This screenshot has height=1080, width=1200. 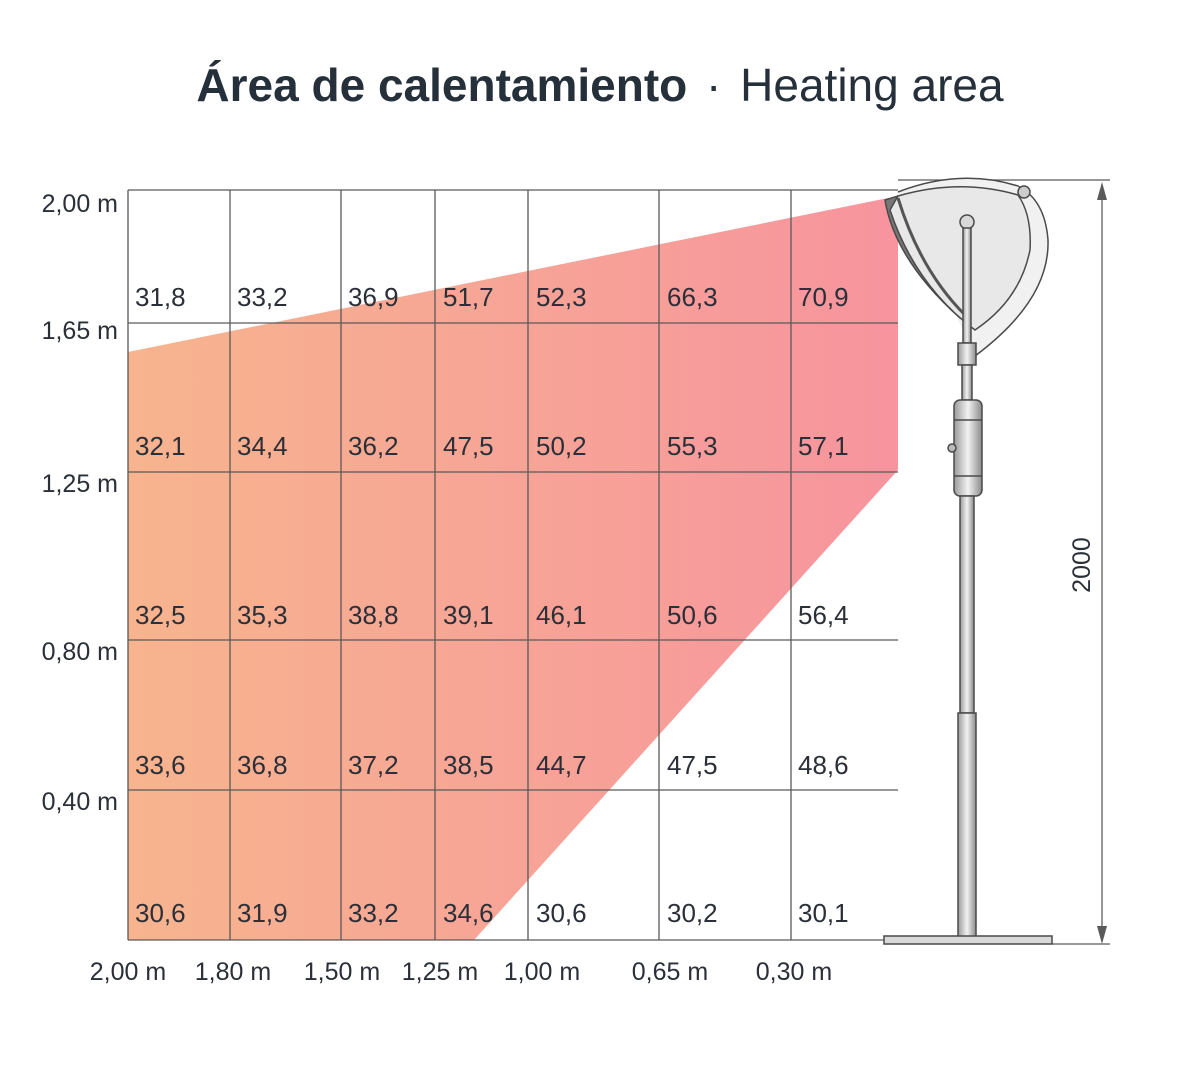 What do you see at coordinates (440, 972) in the screenshot?
I see `distance-label: 1,25 m` at bounding box center [440, 972].